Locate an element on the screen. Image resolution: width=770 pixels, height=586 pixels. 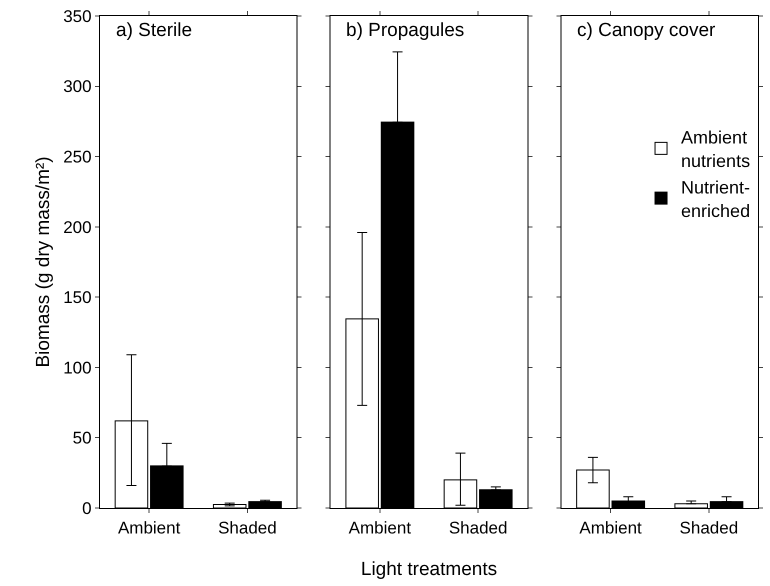
y-tick-label: 100 is located at coordinates (77, 368).